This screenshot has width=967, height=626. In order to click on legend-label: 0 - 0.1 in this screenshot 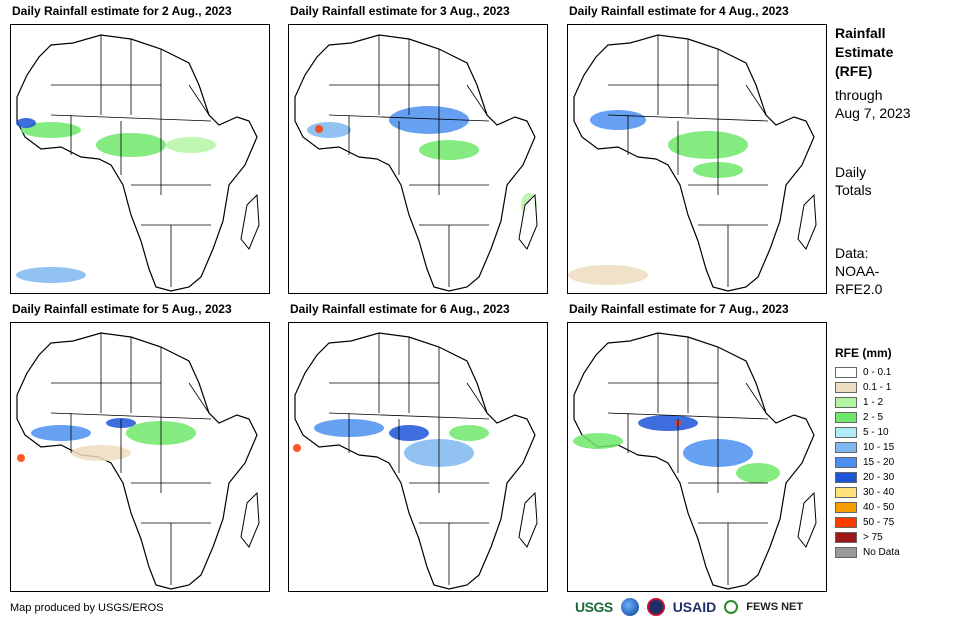, I will do `click(877, 372)`.